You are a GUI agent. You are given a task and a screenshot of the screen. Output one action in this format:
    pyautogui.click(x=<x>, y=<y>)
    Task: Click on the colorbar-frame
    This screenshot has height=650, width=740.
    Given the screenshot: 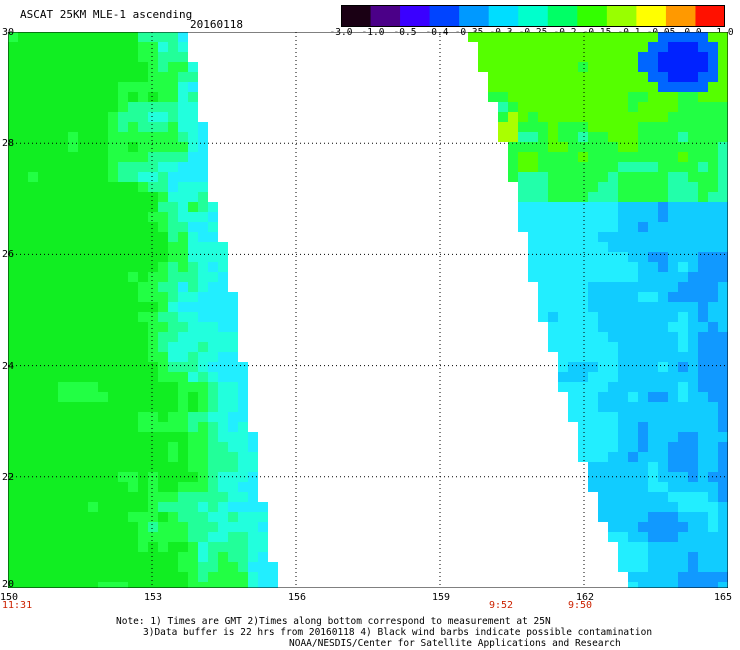 What is the action you would take?
    pyautogui.click(x=533, y=16)
    